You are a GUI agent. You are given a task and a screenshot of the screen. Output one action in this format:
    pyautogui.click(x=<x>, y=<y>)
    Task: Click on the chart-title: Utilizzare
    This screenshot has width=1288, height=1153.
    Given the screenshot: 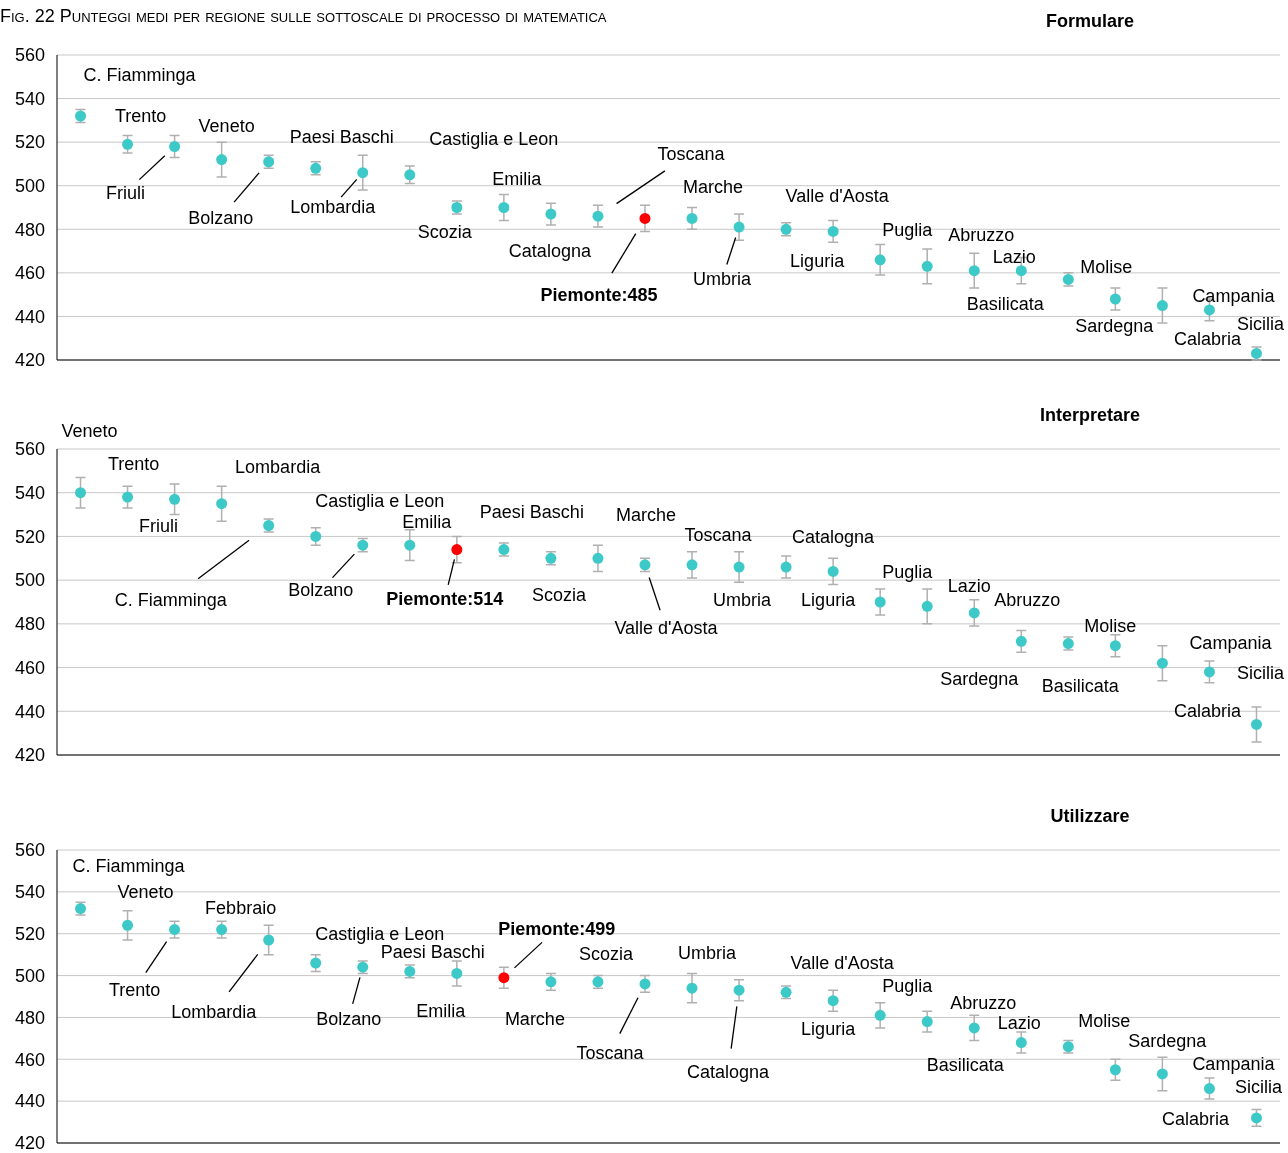 What is the action you would take?
    pyautogui.click(x=1090, y=816)
    